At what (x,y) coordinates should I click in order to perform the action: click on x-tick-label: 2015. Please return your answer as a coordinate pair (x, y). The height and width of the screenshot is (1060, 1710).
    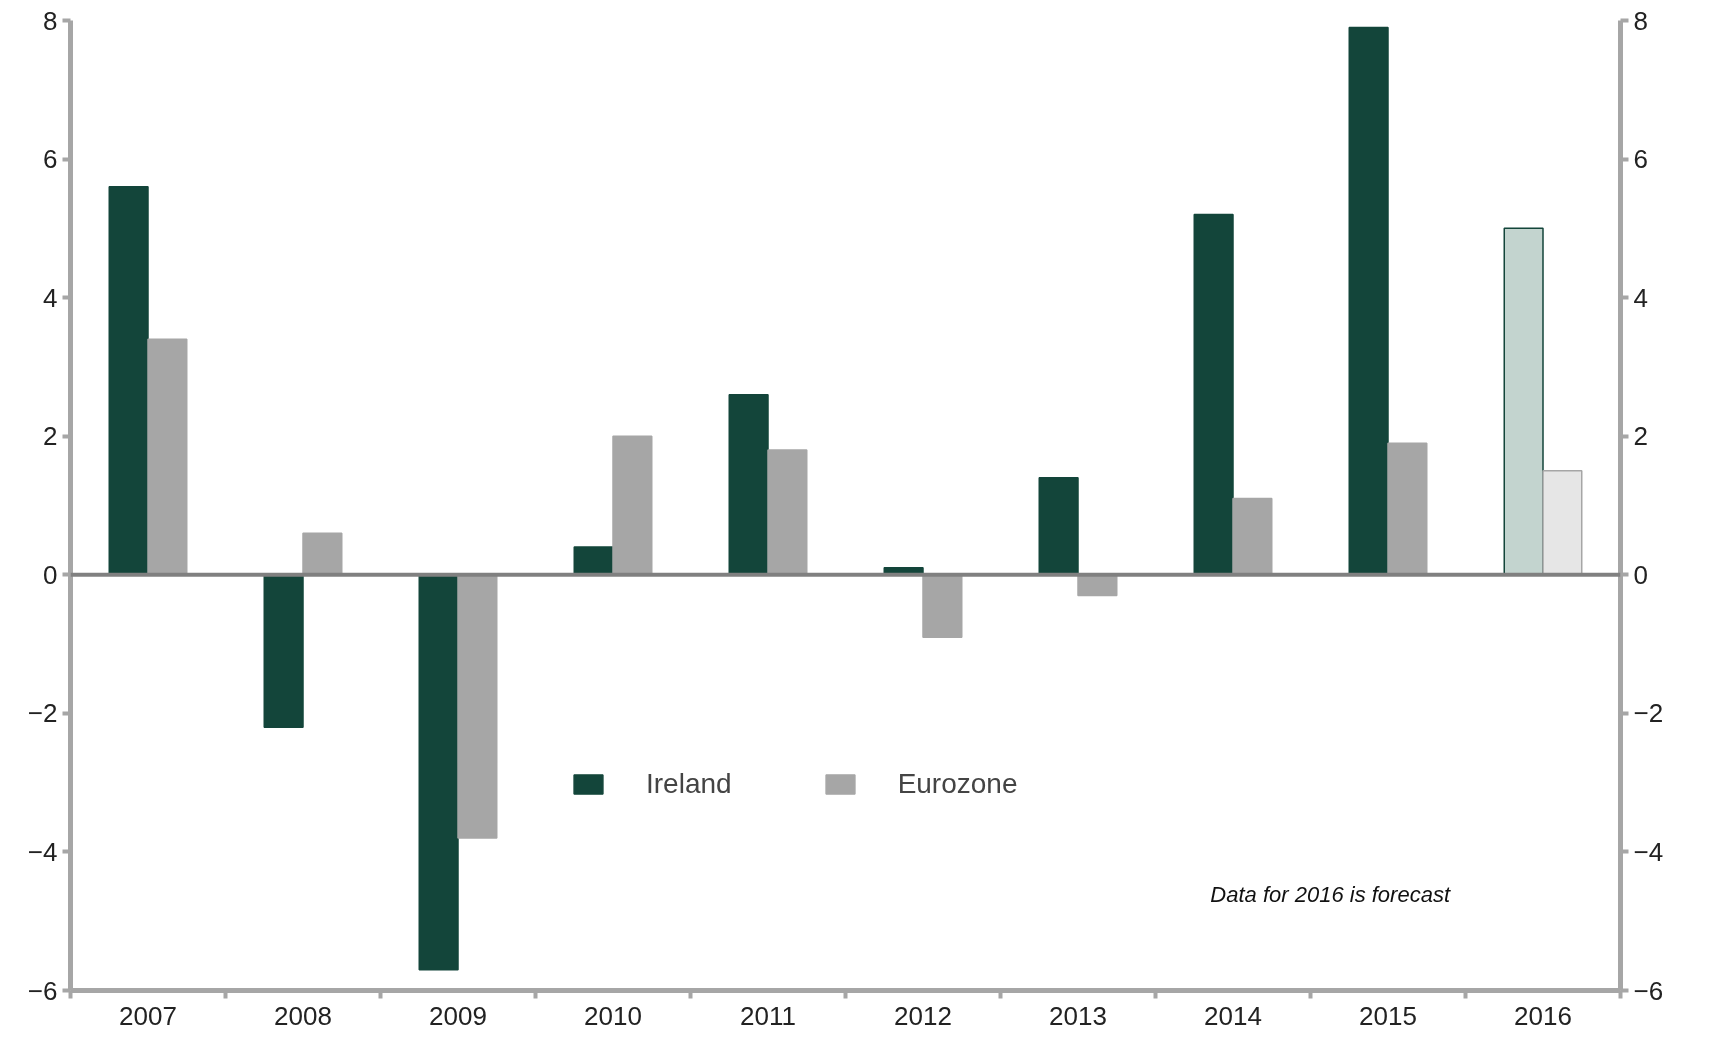
    Looking at the image, I should click on (1388, 1015).